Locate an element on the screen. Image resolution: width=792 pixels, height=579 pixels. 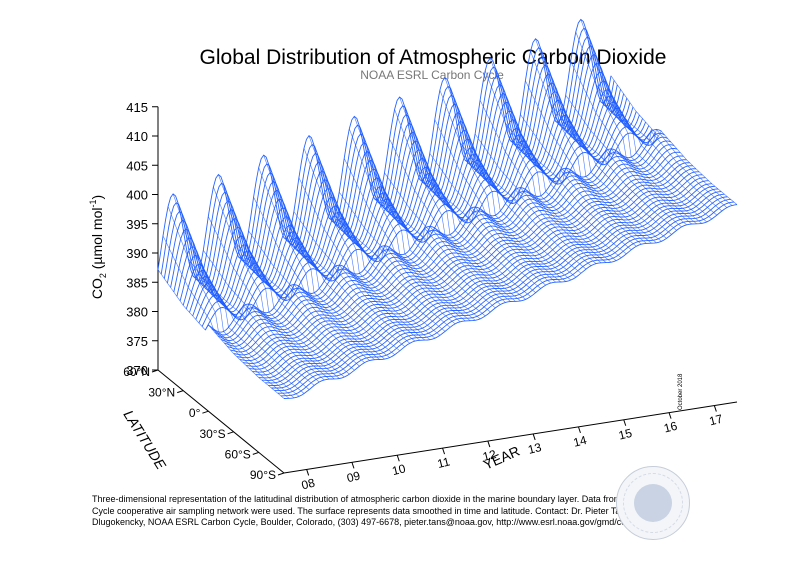
y-tick-label: 385 is located at coordinates (137, 282).